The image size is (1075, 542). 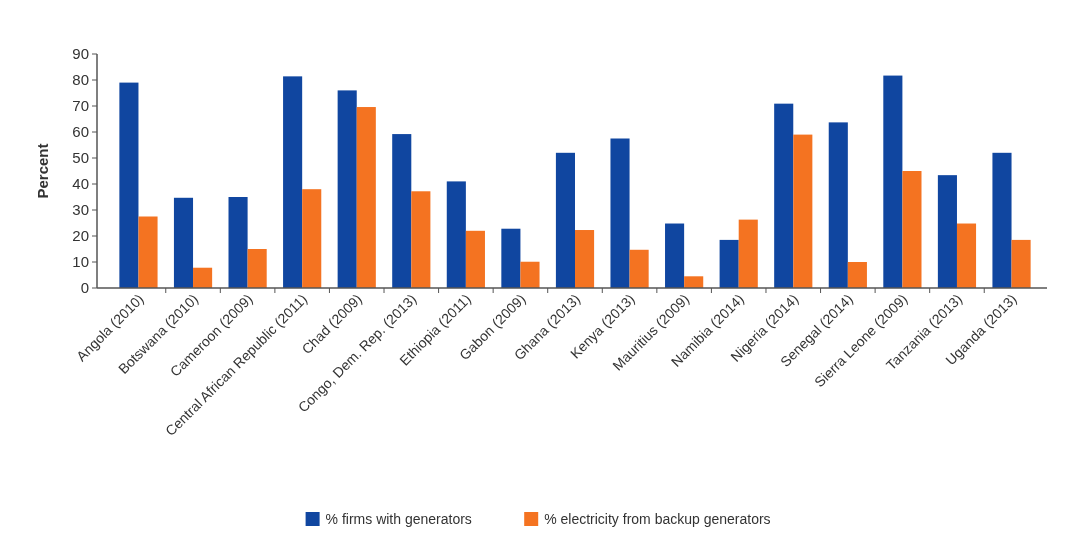 I want to click on y-tick-label: 50, so click(x=80, y=158).